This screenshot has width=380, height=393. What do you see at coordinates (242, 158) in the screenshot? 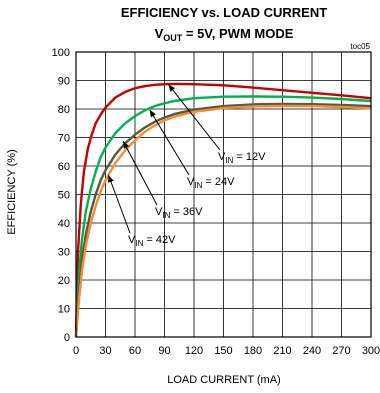
I see `annotation-label-0: VIN = 12V` at bounding box center [242, 158].